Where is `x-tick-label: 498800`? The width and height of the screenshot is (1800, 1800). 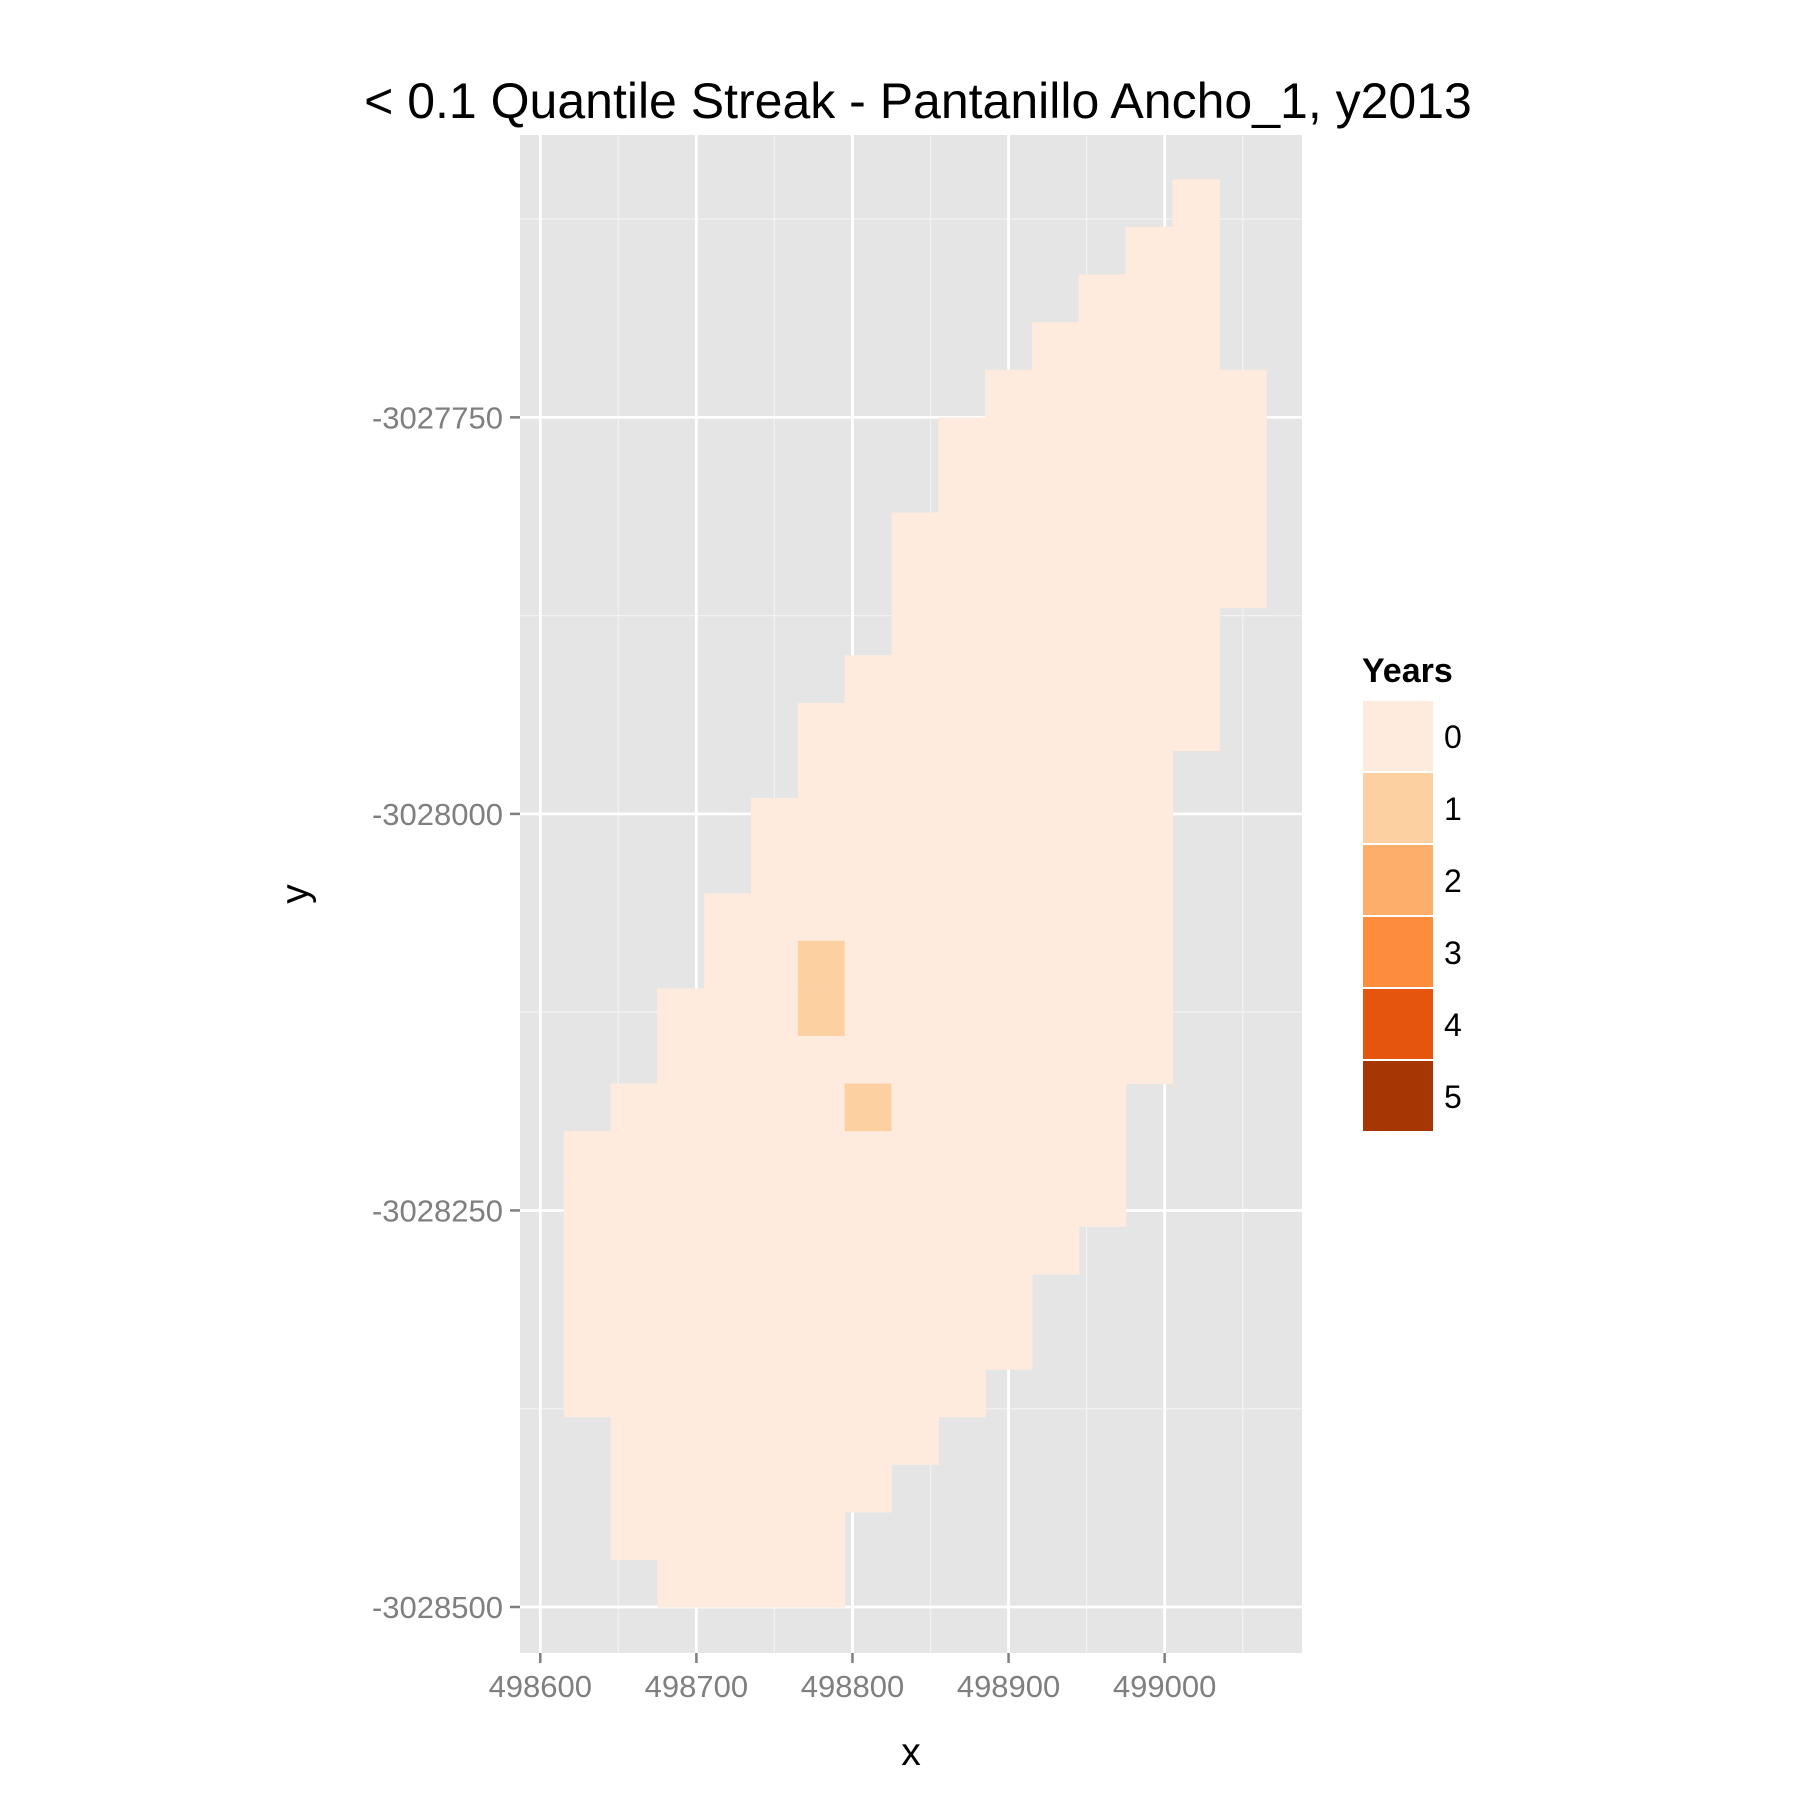 x-tick-label: 498800 is located at coordinates (852, 1686).